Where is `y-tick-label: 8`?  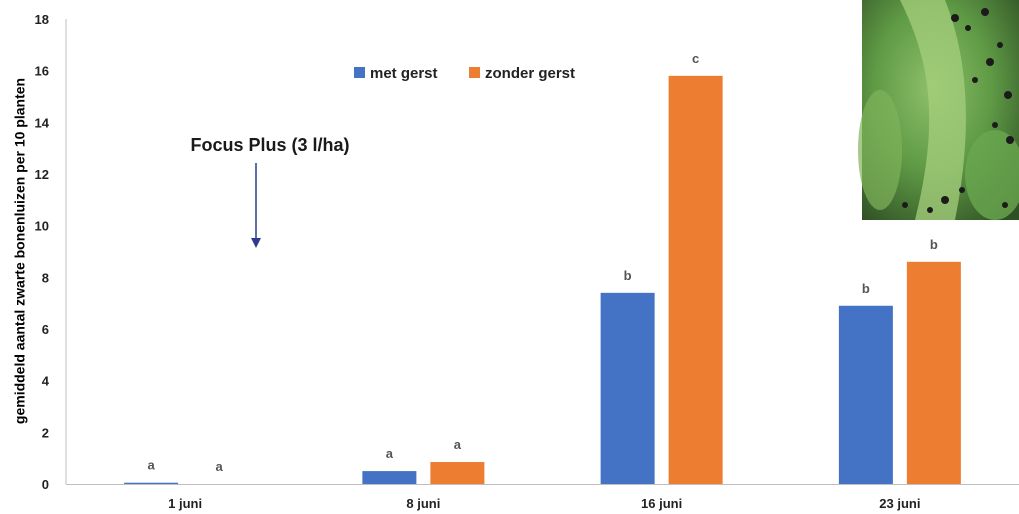
y-tick-label: 8 is located at coordinates (45, 277).